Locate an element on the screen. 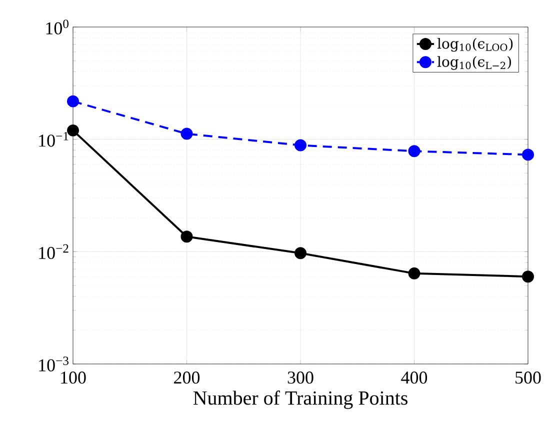 This screenshot has width=546, height=430. x-tick-label: 500 is located at coordinates (528, 378).